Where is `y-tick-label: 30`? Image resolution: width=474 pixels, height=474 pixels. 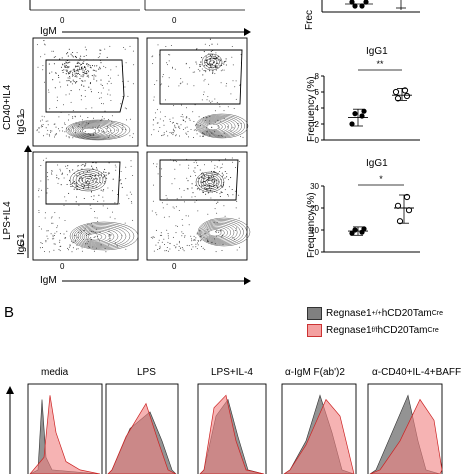 y-tick-label: 30 is located at coordinates (314, 186).